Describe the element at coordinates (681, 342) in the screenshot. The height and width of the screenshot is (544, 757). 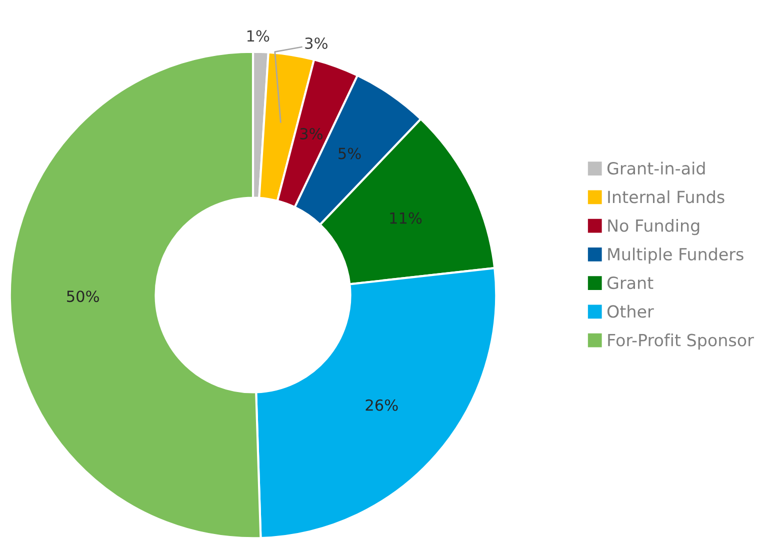
I see `legend-label: For-Profit Sponsor` at that location.